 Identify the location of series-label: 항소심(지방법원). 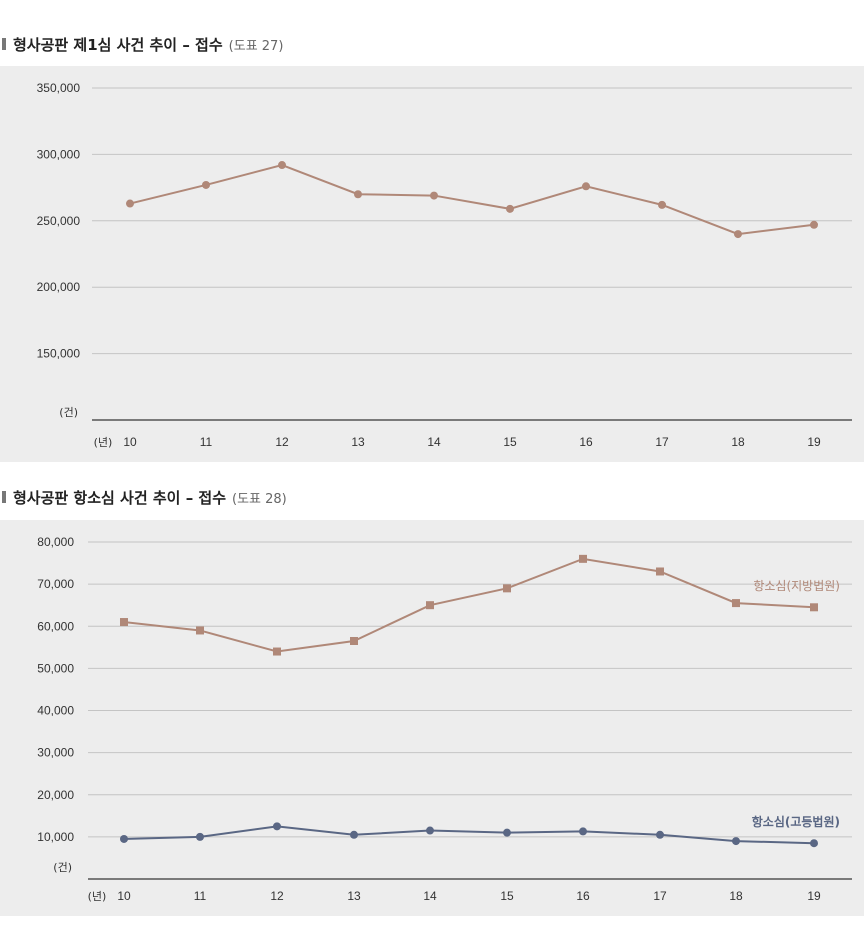
(796, 586).